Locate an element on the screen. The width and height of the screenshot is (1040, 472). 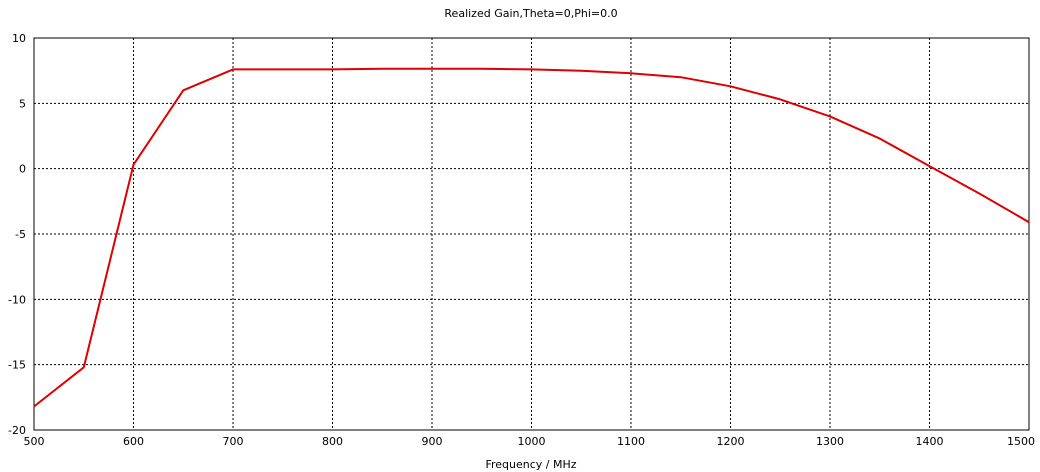
x-tick-label: 1500 is located at coordinates (1021, 441).